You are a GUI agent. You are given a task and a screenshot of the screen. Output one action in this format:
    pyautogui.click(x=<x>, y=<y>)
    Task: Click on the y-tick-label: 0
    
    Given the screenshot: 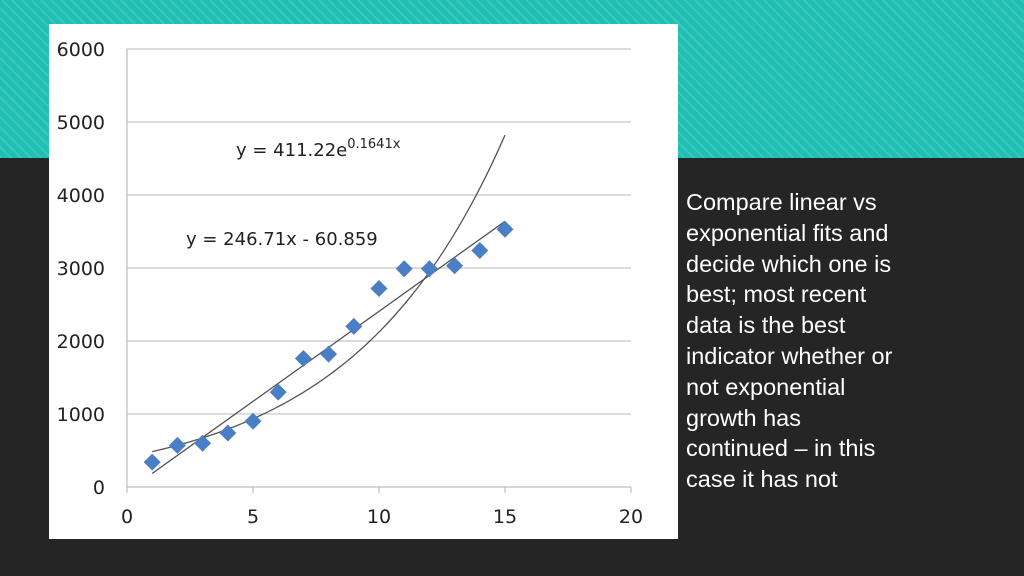 What is the action you would take?
    pyautogui.click(x=99, y=488)
    